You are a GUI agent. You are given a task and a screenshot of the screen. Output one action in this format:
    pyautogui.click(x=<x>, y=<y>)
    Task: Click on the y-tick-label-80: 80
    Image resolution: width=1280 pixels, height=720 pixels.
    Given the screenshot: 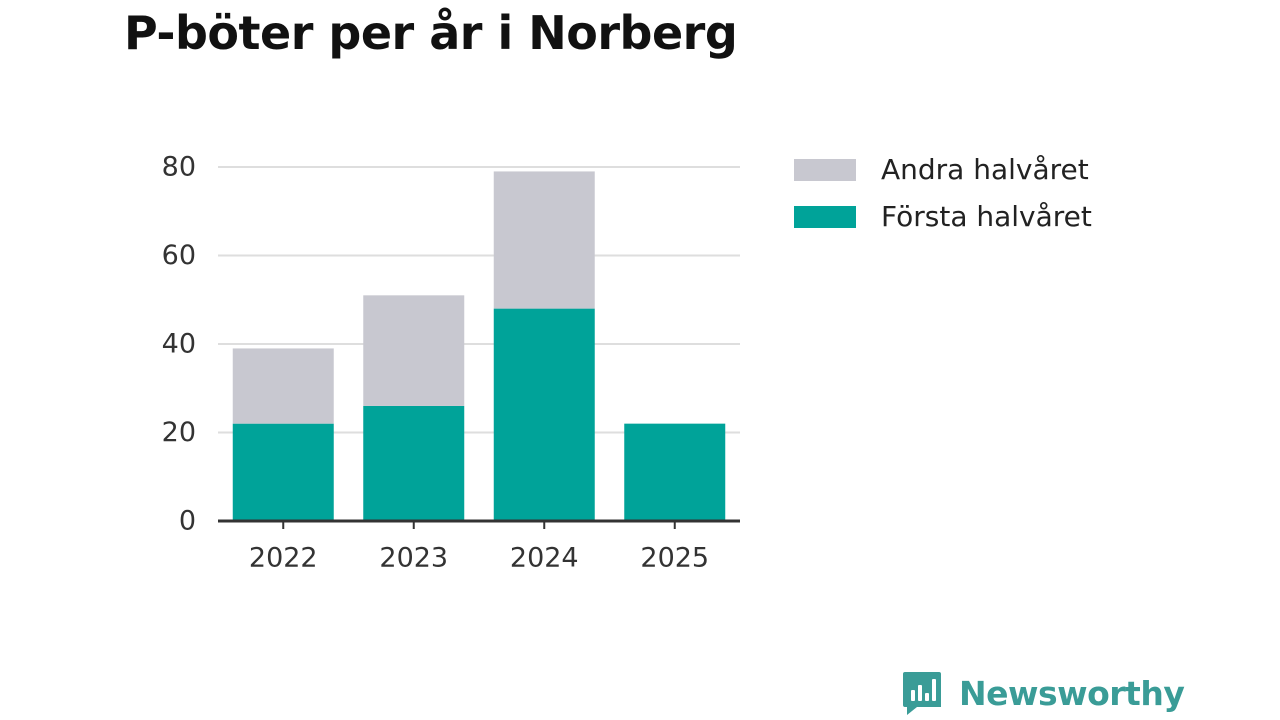 What is the action you would take?
    pyautogui.click(x=179, y=167)
    